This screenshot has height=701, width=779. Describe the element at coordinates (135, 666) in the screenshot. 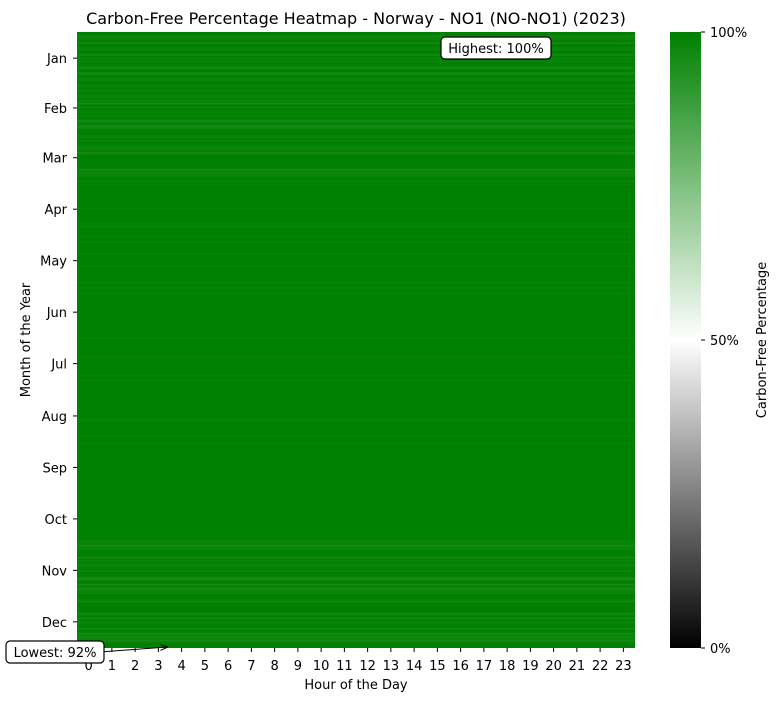

I see `x-tick-label: 2` at that location.